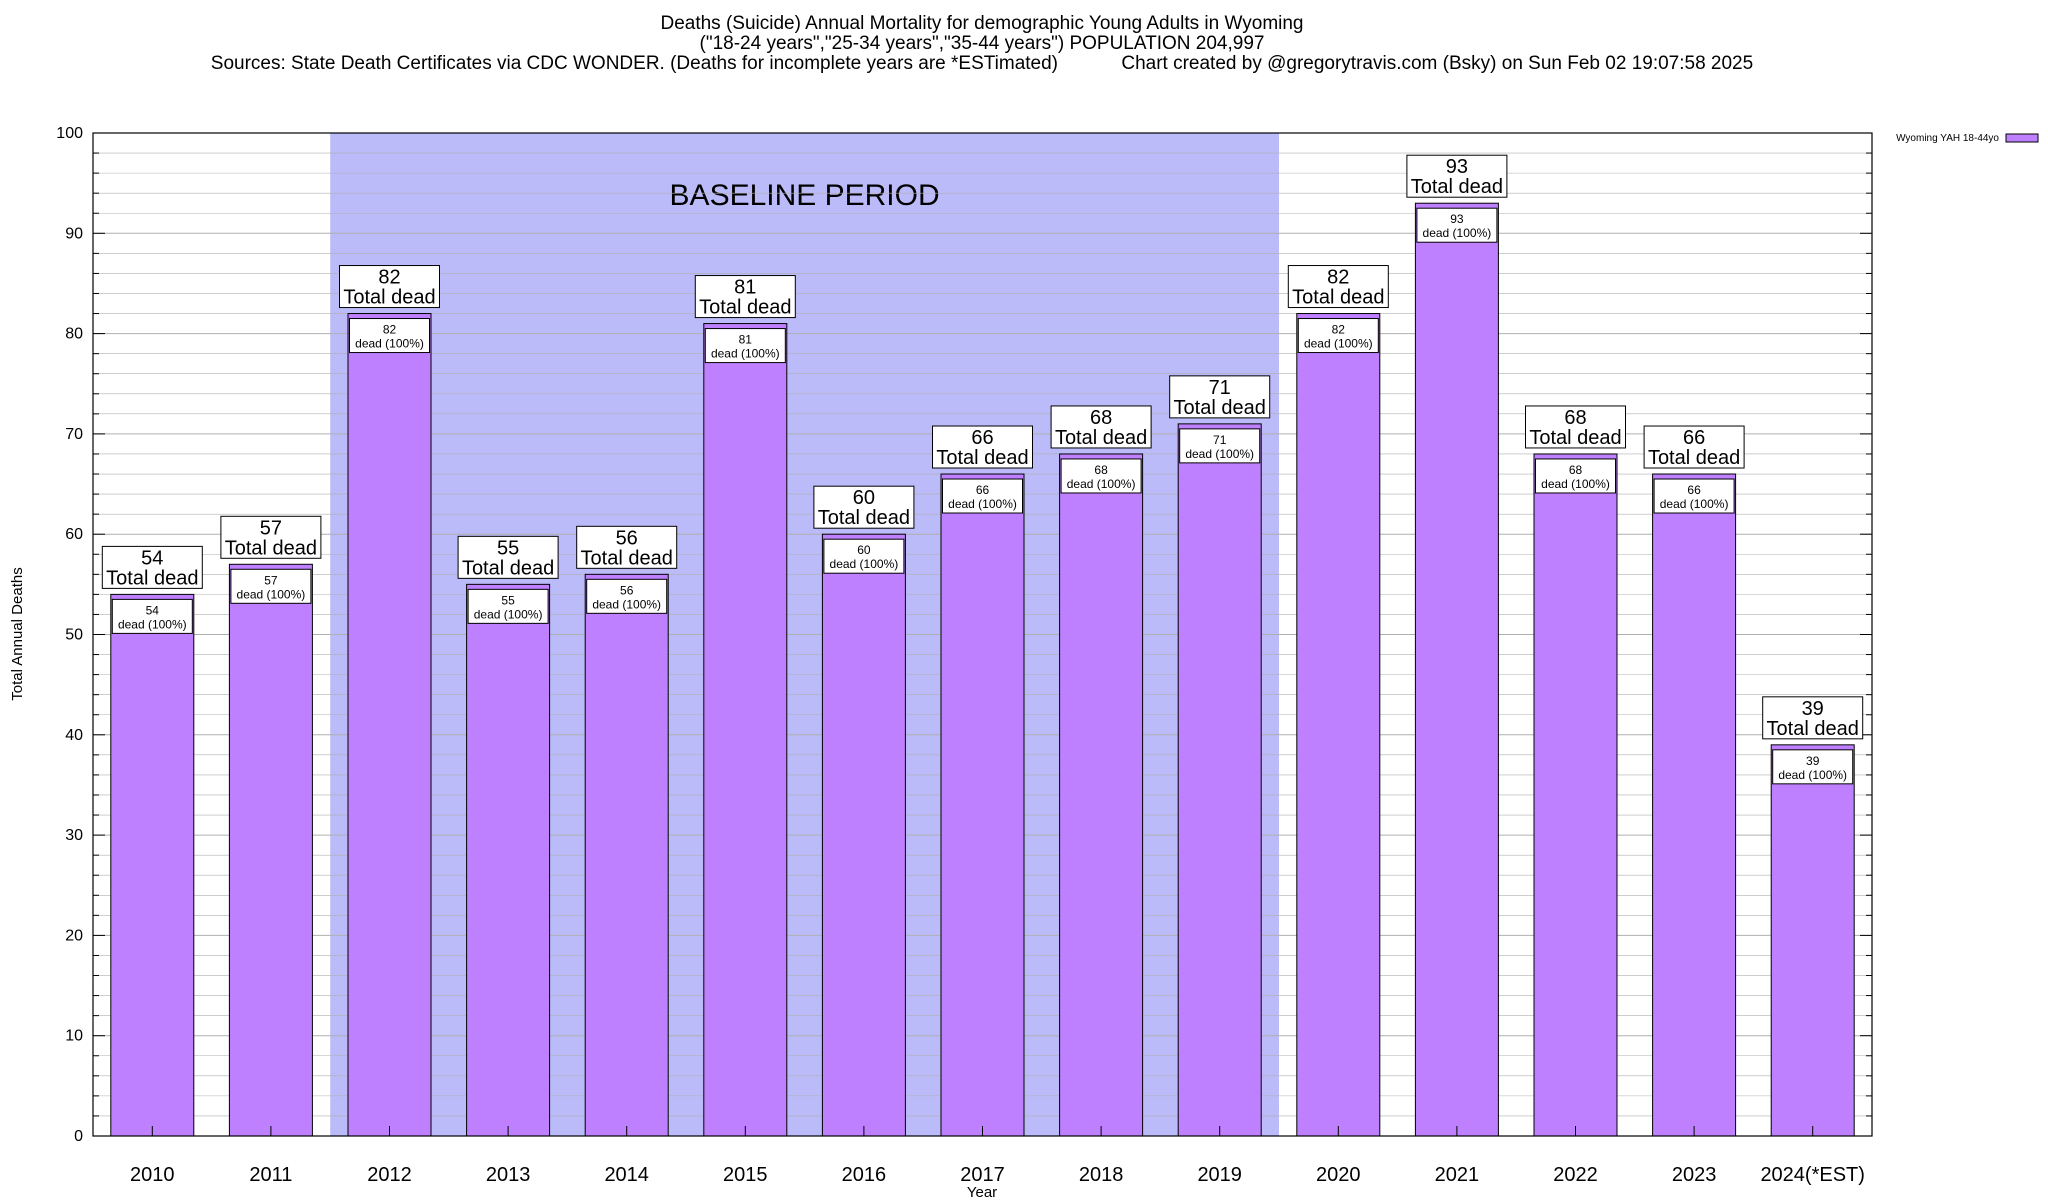 The height and width of the screenshot is (1200, 2048). Describe the element at coordinates (508, 860) in the screenshot. I see `bar-2013` at that location.